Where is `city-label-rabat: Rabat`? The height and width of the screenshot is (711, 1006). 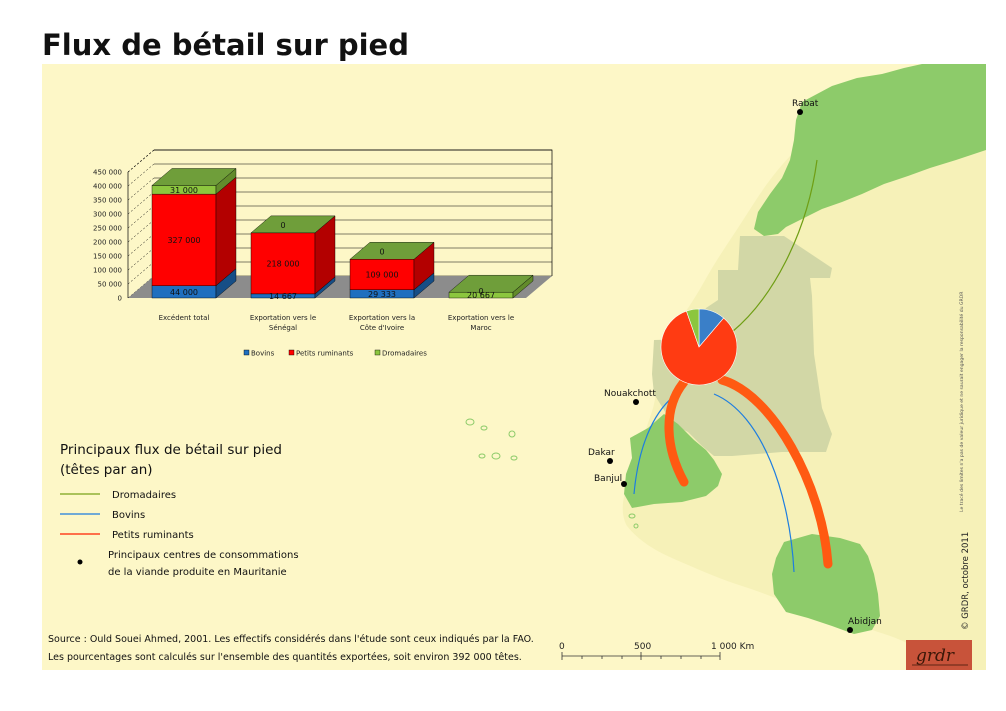
city-label-rabat: Rabat is located at coordinates (805, 104).